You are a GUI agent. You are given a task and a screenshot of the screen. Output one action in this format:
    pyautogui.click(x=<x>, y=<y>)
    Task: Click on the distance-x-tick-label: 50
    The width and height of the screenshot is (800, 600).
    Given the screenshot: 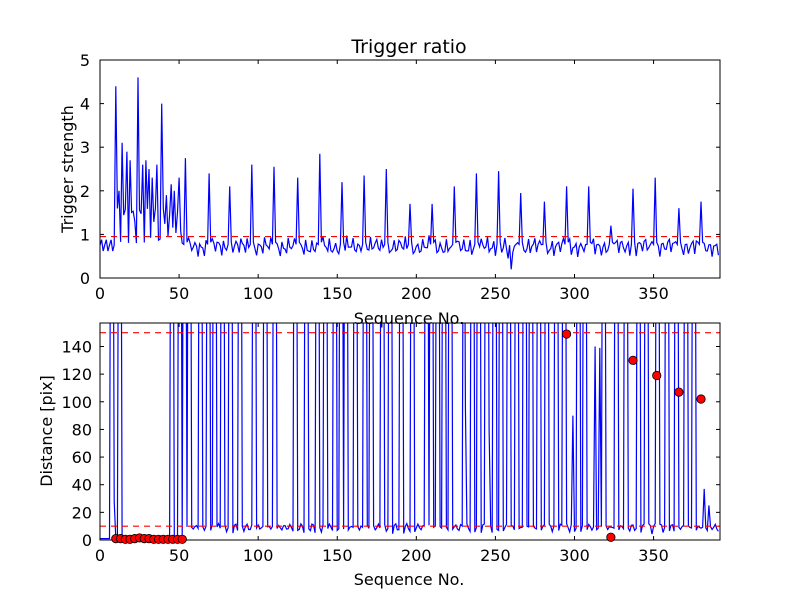 What is the action you would take?
    pyautogui.click(x=179, y=555)
    